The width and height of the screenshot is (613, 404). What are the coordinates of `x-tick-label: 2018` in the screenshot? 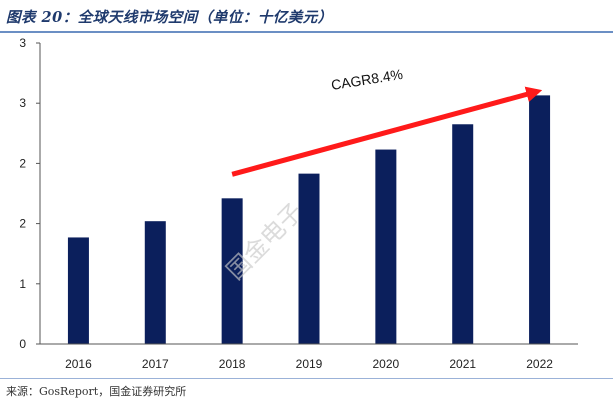 It's located at (232, 364).